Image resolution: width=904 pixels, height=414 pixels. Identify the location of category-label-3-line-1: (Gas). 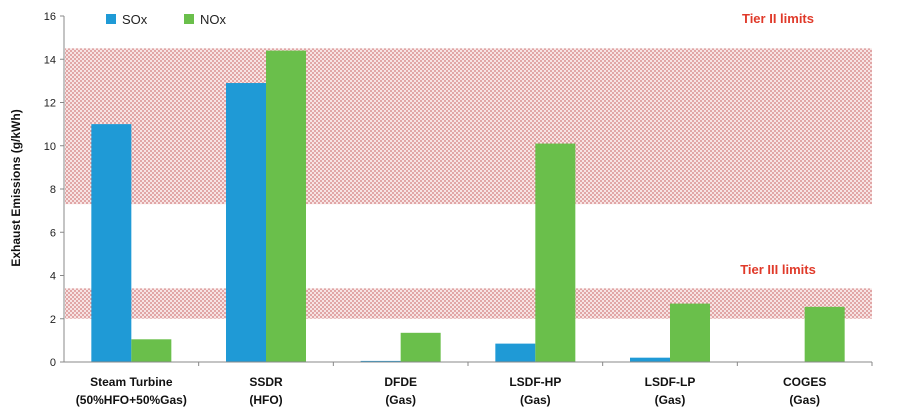
(535, 400).